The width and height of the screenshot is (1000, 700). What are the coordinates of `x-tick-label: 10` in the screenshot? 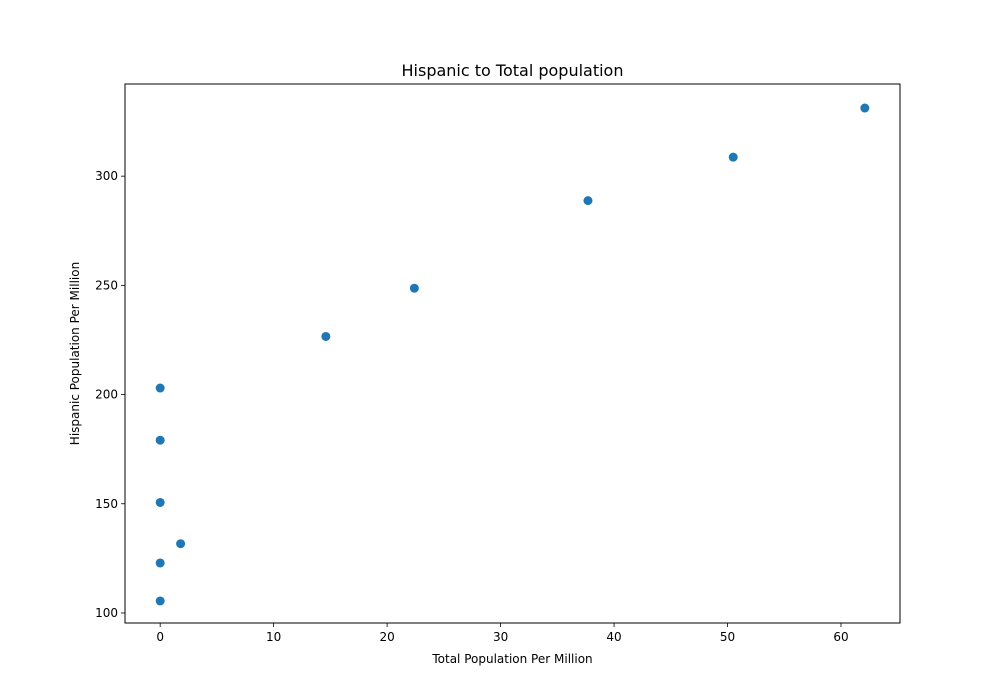 It's located at (273, 637).